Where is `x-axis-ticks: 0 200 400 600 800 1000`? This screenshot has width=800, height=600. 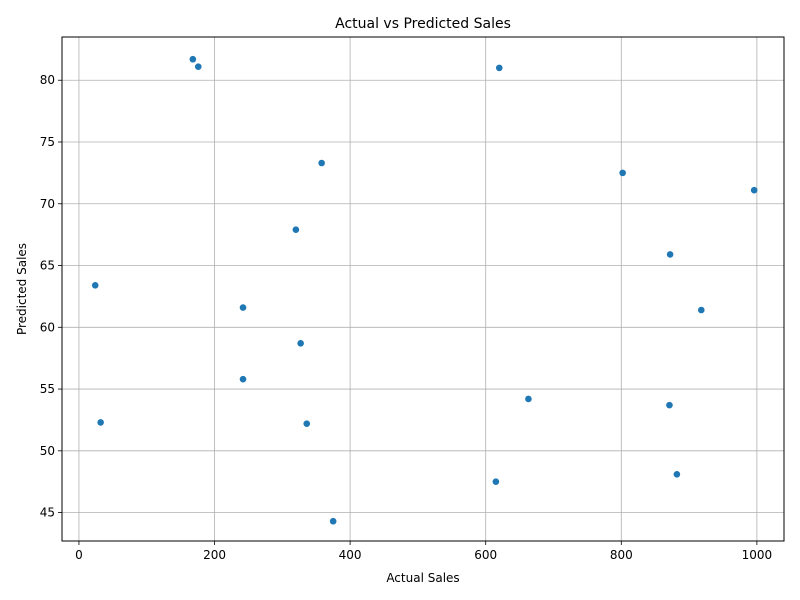
x-axis-ticks: 0 200 400 600 800 1000 is located at coordinates (423, 551).